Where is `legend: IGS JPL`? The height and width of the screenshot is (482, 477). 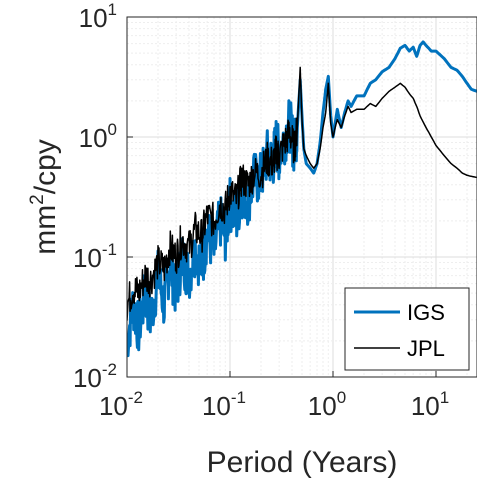 legend: IGS JPL is located at coordinates (407, 329).